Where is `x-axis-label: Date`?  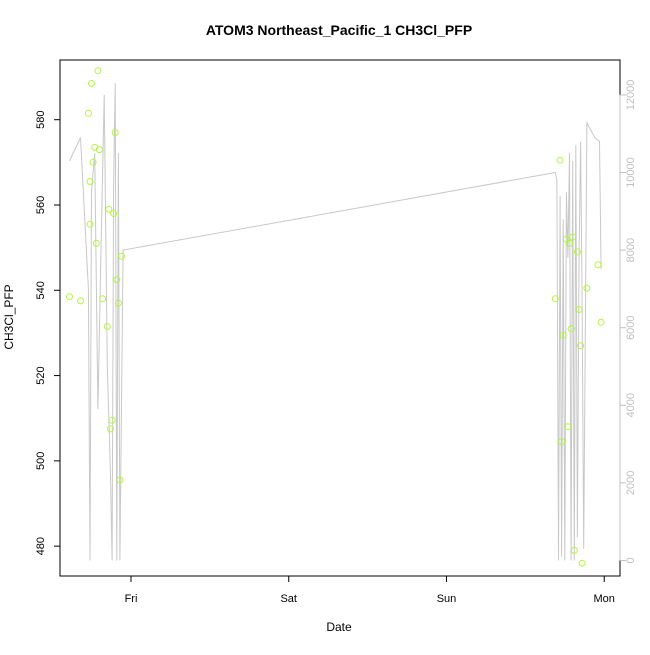 x-axis-label: Date is located at coordinates (339, 627).